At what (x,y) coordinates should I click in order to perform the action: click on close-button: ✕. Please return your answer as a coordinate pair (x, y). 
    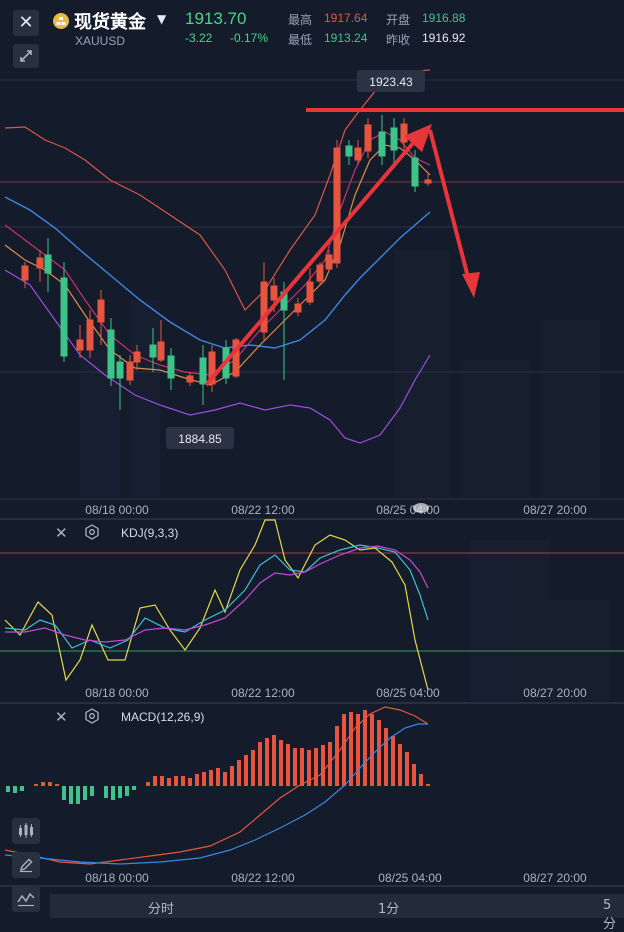
    Looking at the image, I should click on (26, 23).